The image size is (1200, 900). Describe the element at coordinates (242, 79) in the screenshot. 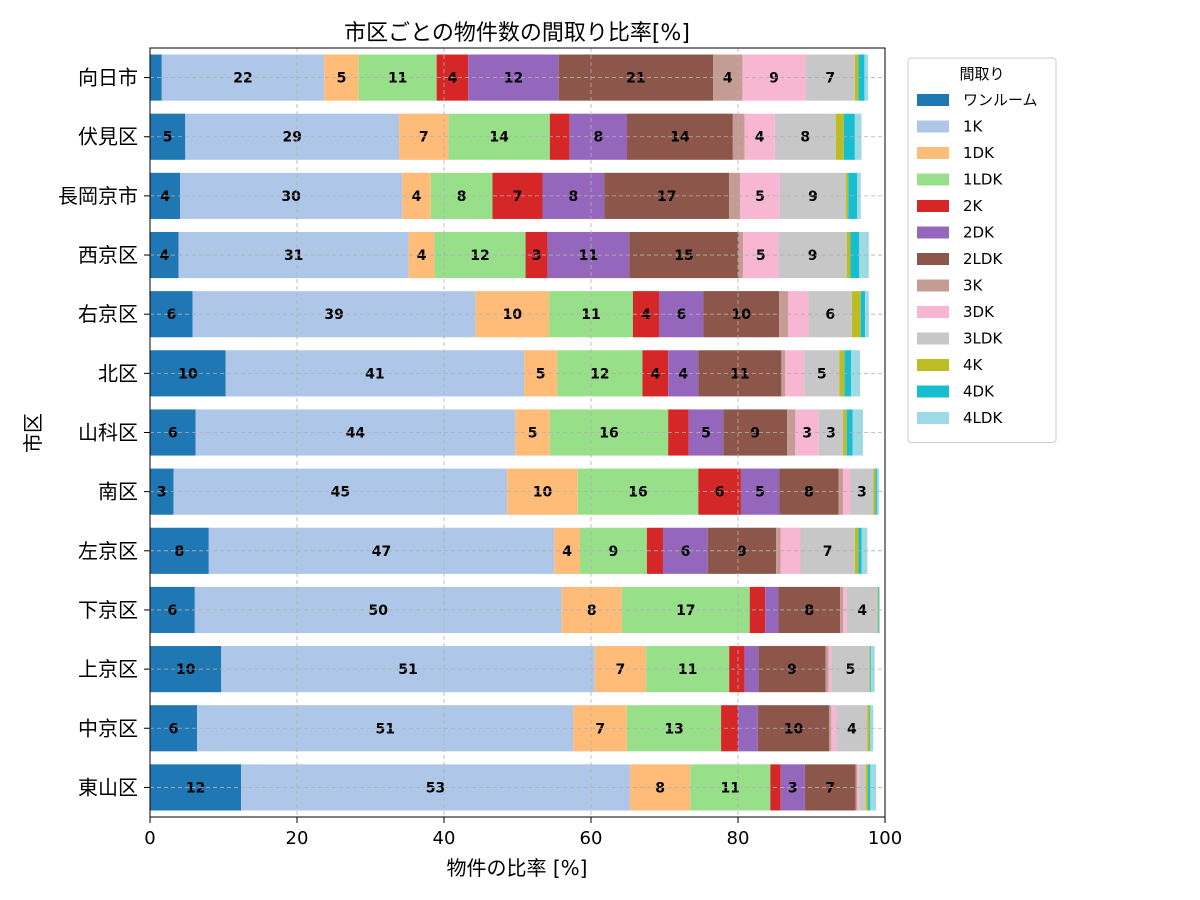

I see `data-label: 22` at that location.